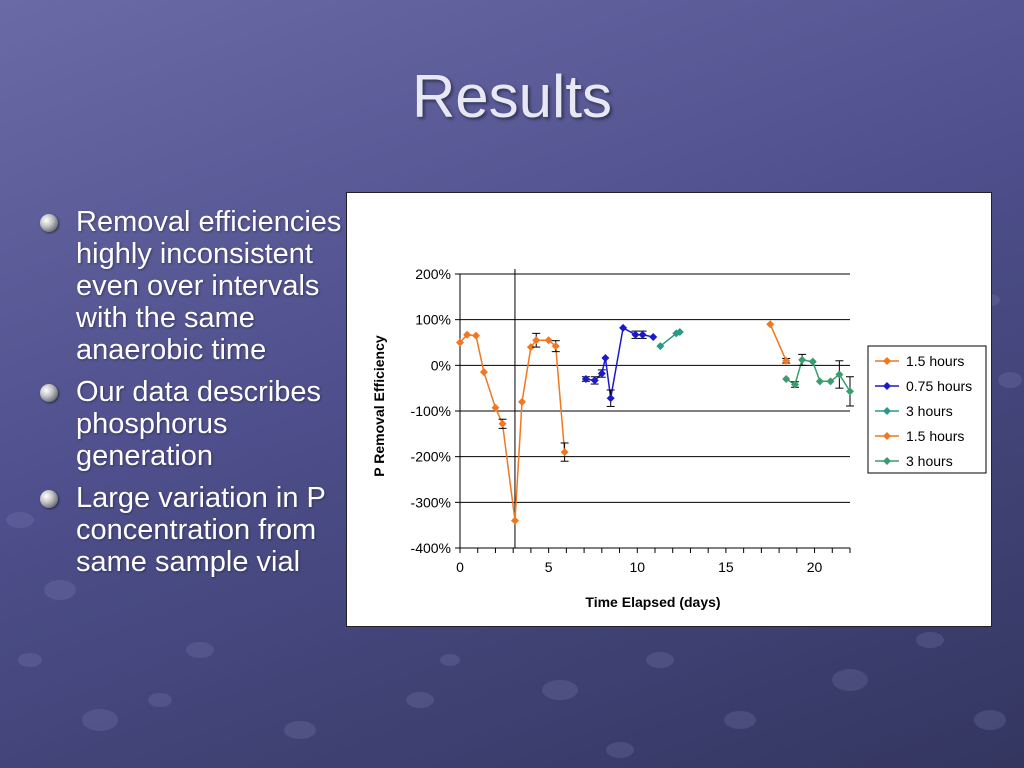  What do you see at coordinates (512, 96) in the screenshot?
I see `slide-title: Results` at bounding box center [512, 96].